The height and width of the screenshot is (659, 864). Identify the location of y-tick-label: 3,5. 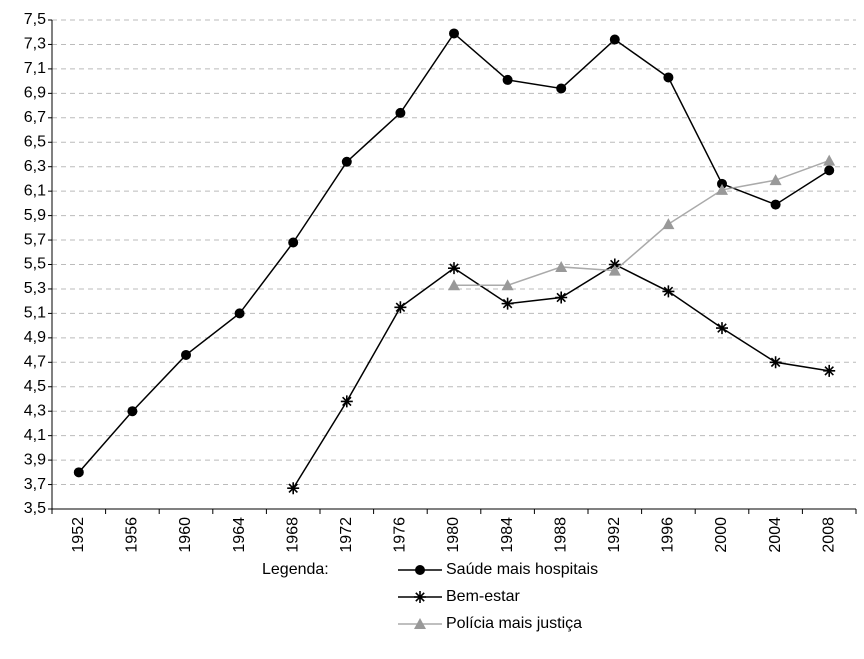
(35, 508).